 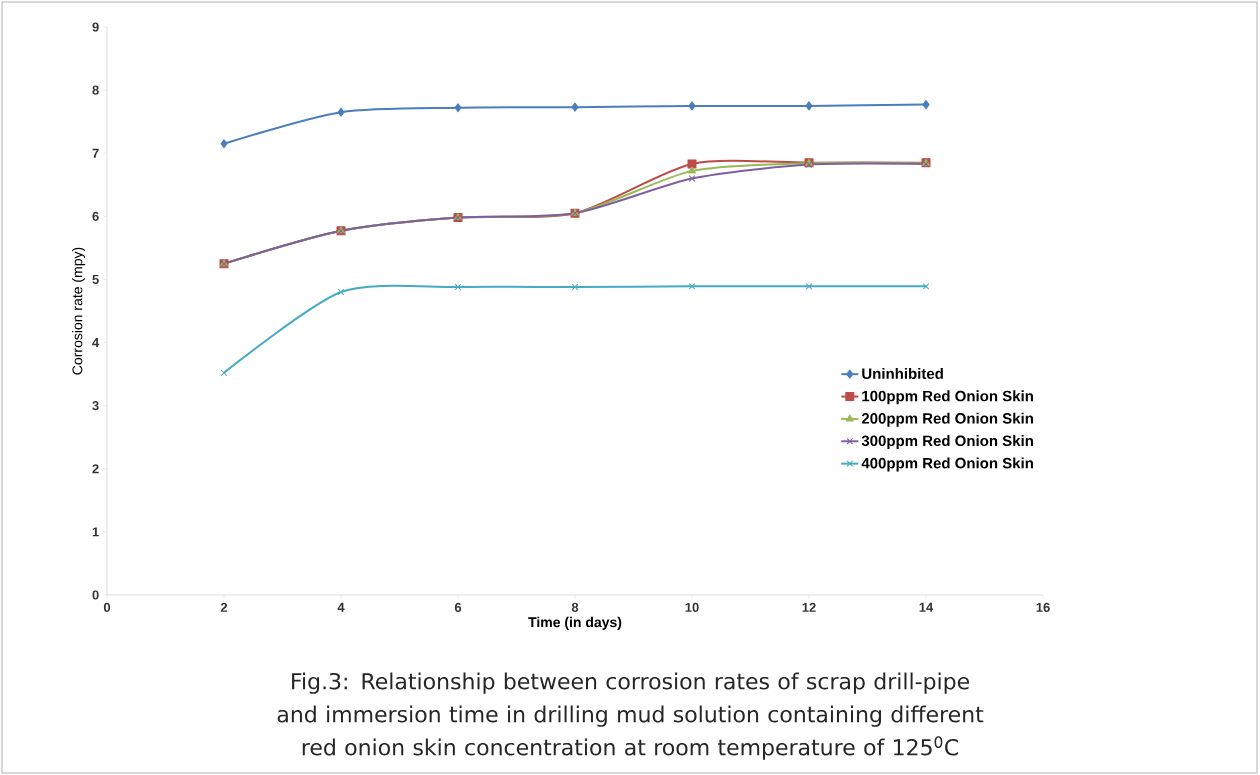 What do you see at coordinates (1043, 607) in the screenshot?
I see `x-tick-label: 16` at bounding box center [1043, 607].